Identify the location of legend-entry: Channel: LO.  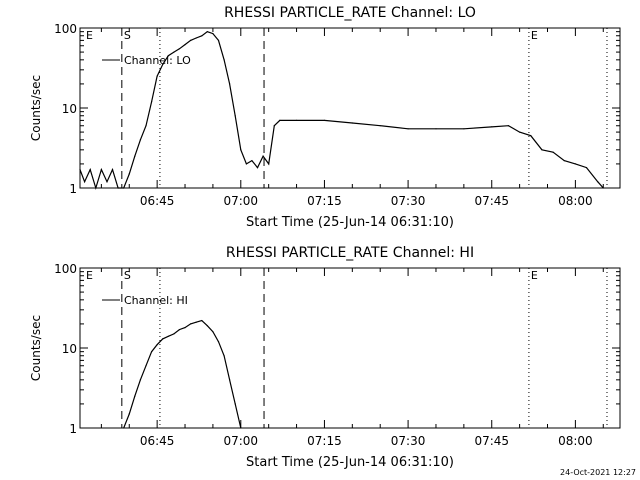
(157, 60).